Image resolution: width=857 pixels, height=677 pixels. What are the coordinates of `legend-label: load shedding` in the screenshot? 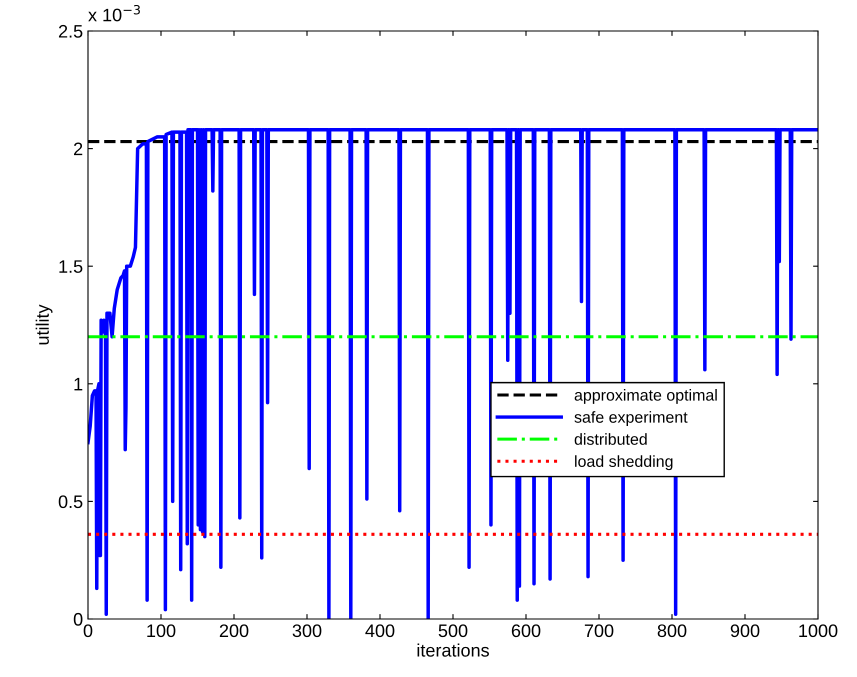 It's located at (623, 462).